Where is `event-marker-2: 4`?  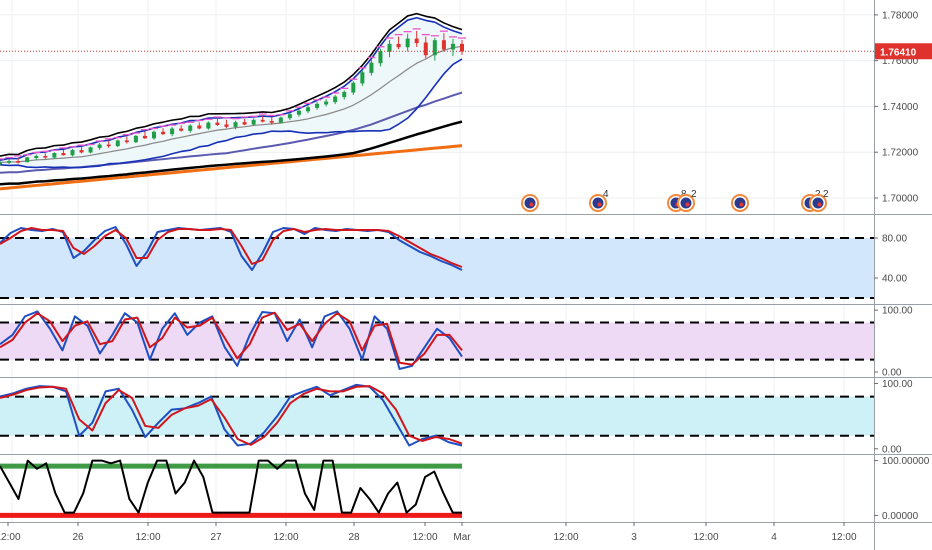 event-marker-2: 4 is located at coordinates (599, 200).